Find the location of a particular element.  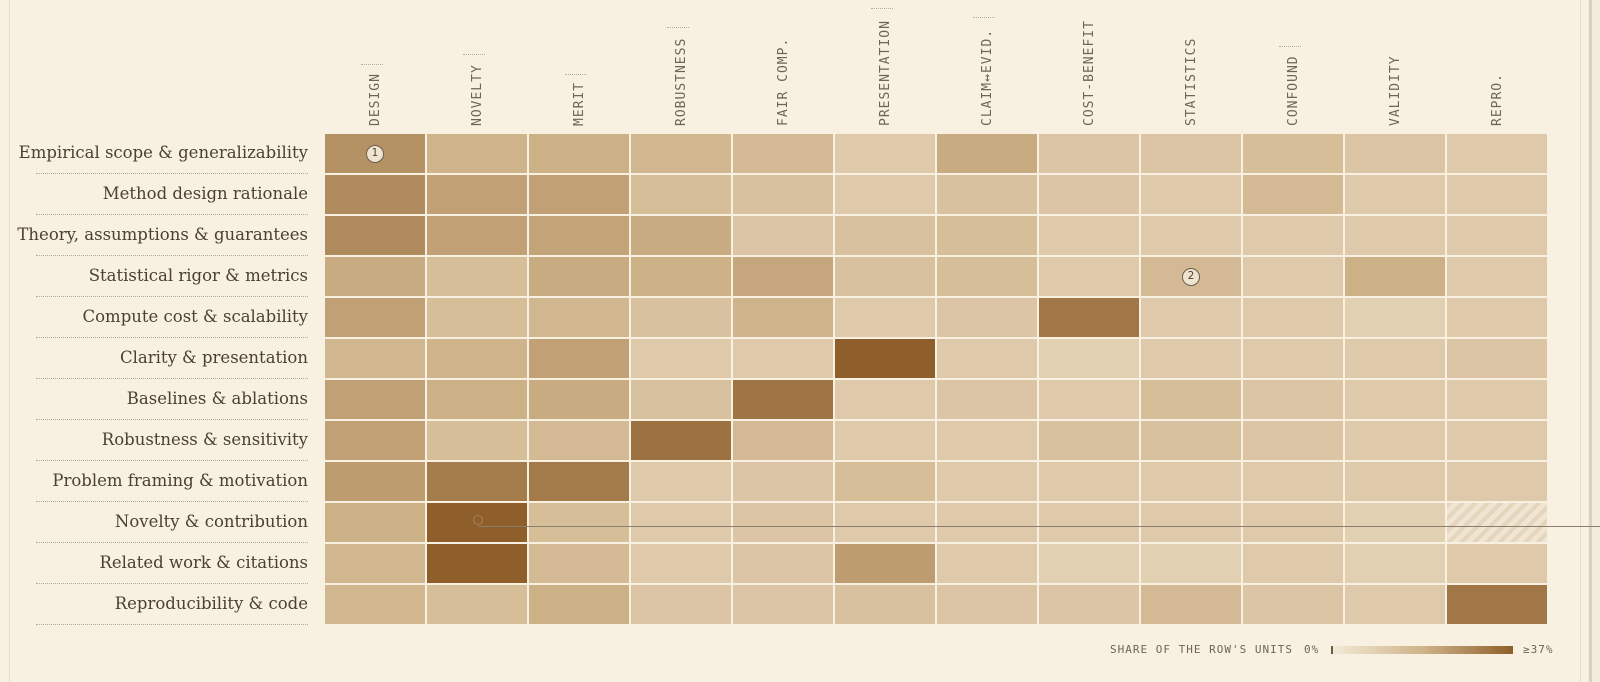

heatmap-cell-no-data is located at coordinates (1497, 522).